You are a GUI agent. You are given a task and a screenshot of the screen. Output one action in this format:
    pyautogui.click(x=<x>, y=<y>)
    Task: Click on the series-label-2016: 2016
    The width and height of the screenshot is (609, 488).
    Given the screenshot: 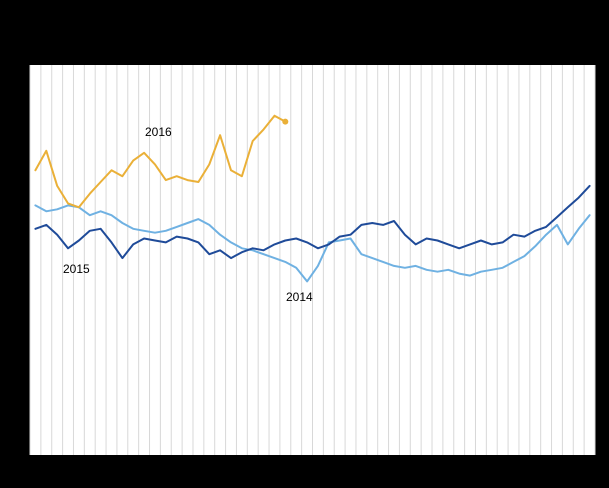 What is the action you would take?
    pyautogui.click(x=158, y=132)
    